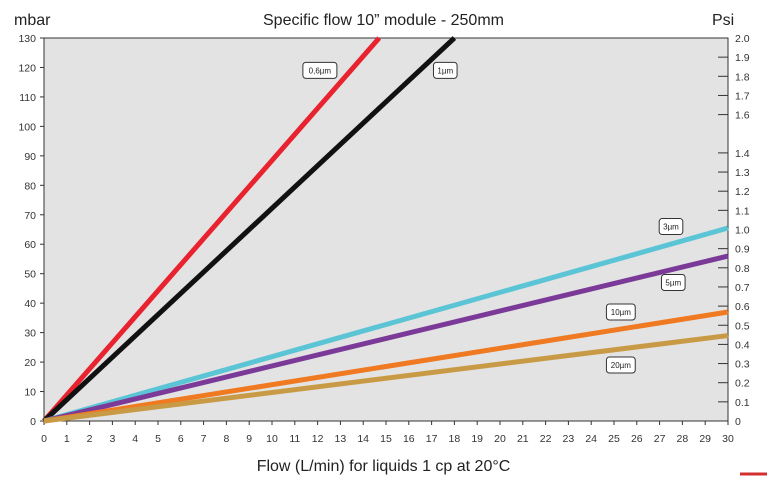 This screenshot has width=767, height=477. I want to click on x-tick-label: 24, so click(591, 439).